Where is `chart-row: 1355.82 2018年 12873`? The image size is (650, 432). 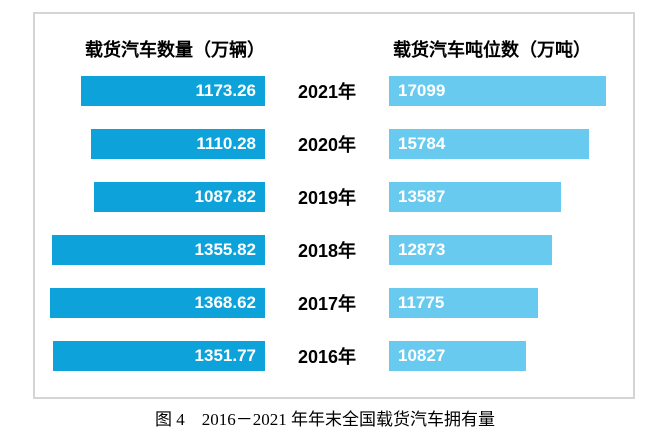 chart-row: 1355.82 2018年 12873 is located at coordinates (334, 249).